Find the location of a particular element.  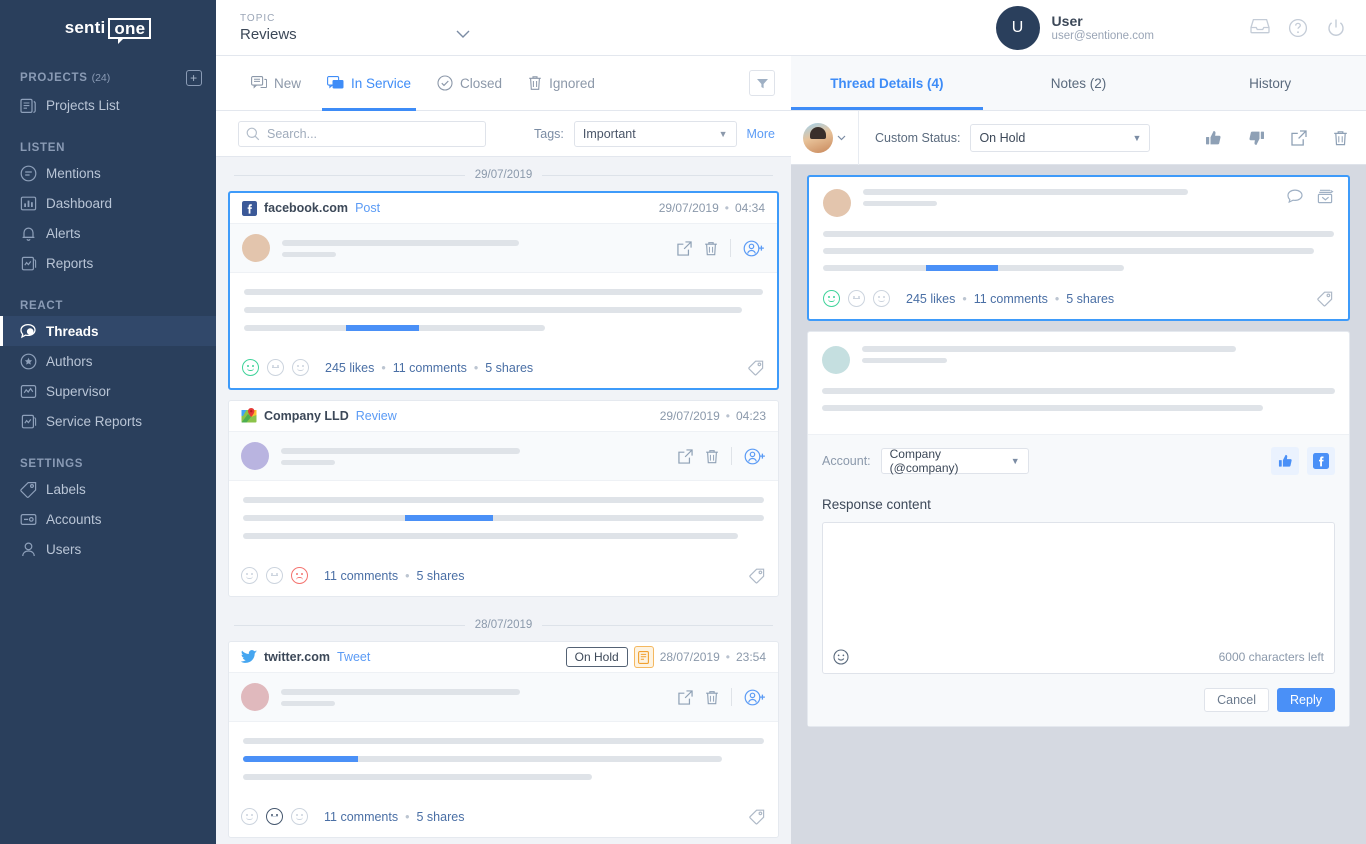

account-label: Account: is located at coordinates (846, 461).